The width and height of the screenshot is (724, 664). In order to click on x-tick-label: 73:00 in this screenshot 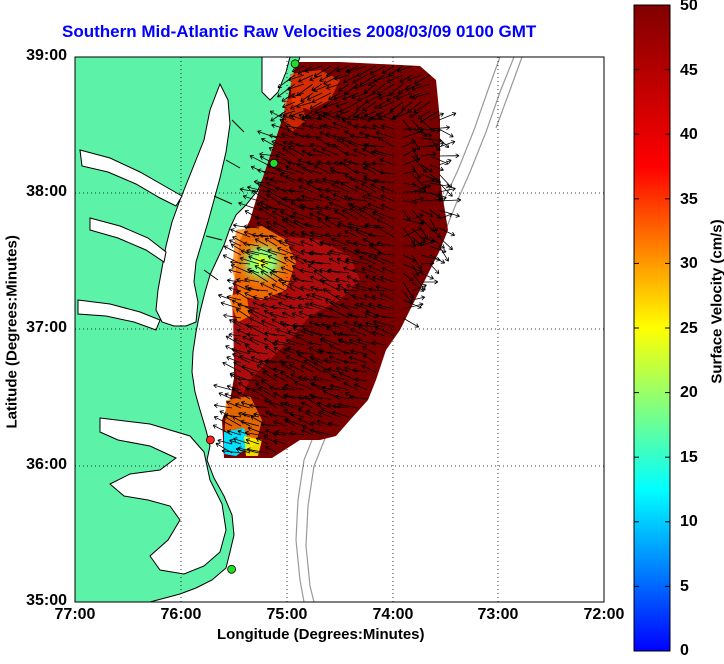, I will do `click(498, 615)`.